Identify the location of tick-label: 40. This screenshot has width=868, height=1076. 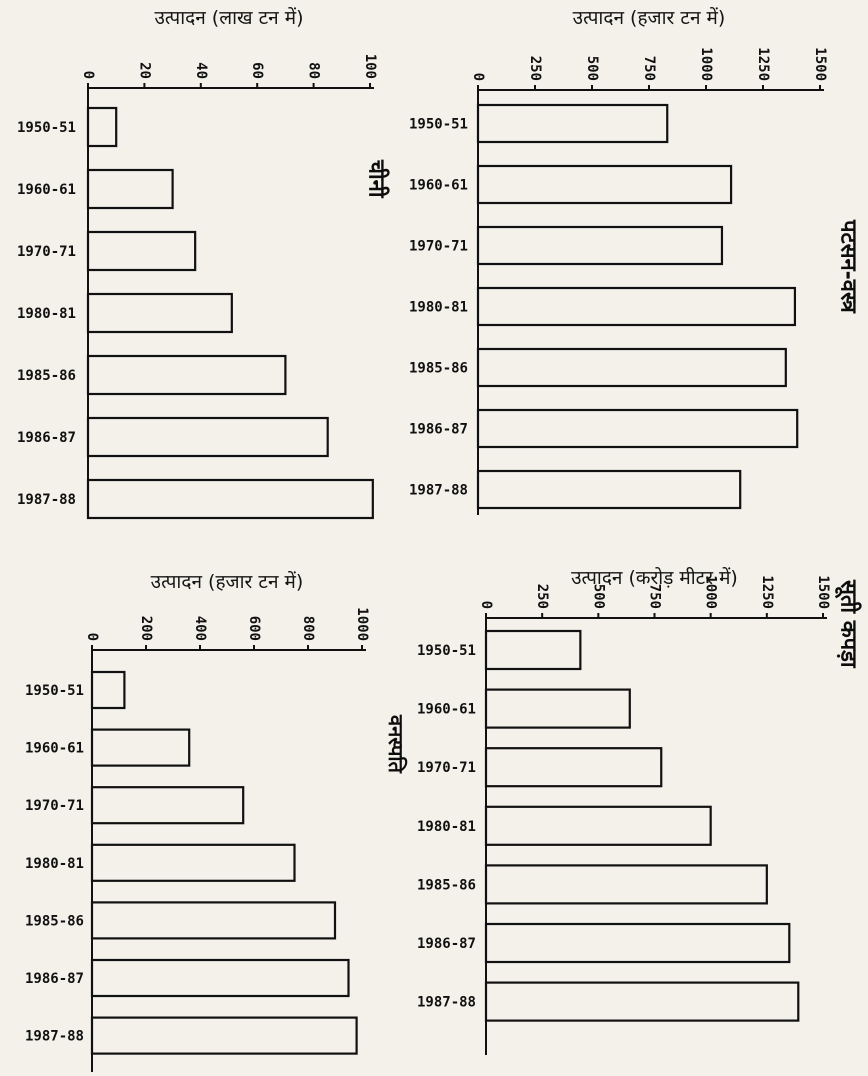
(201, 70).